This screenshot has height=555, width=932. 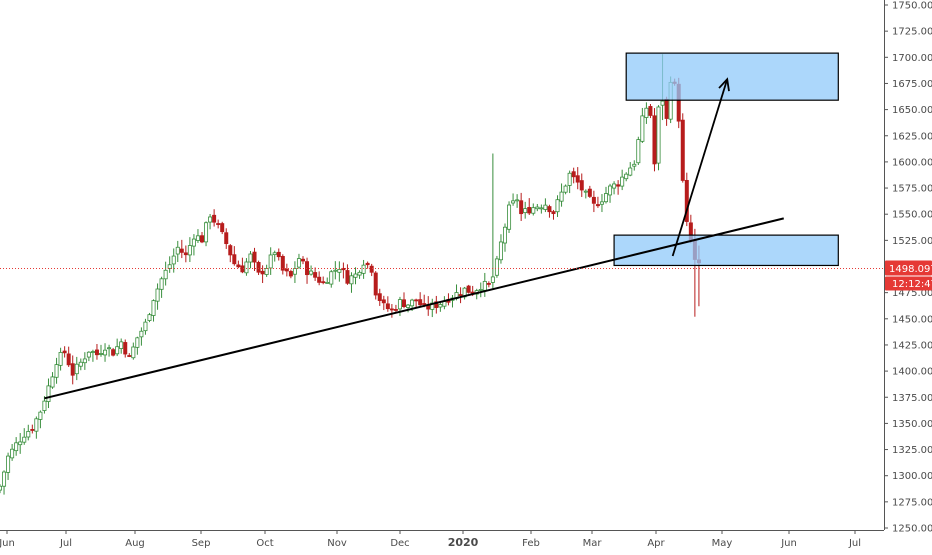 What do you see at coordinates (912, 398) in the screenshot?
I see `y-tick-label: 1375.000` at bounding box center [912, 398].